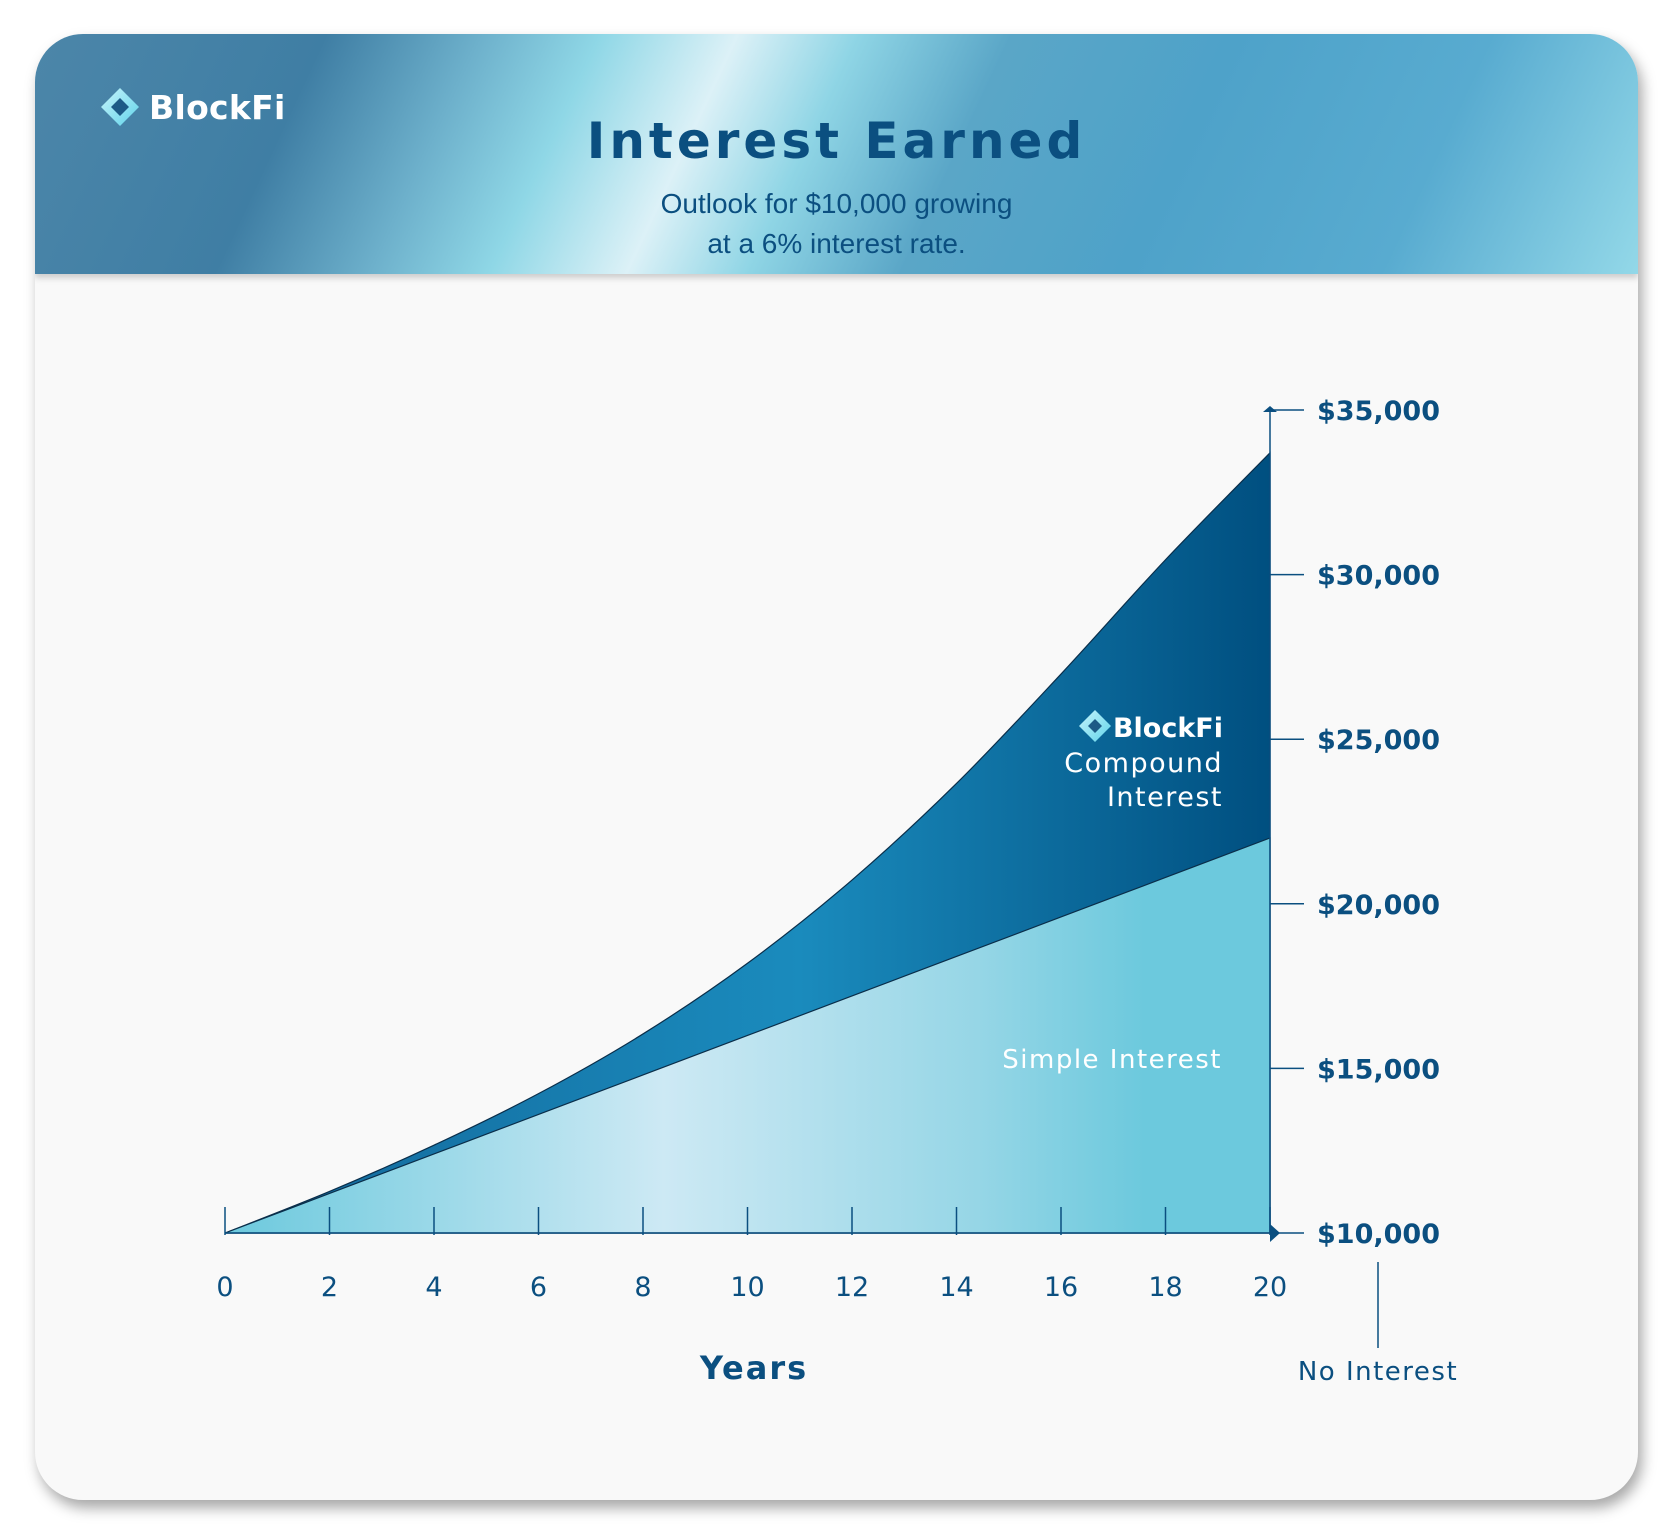 The height and width of the screenshot is (1536, 1673). What do you see at coordinates (1378, 576) in the screenshot?
I see `y-tick-label: $30,000` at bounding box center [1378, 576].